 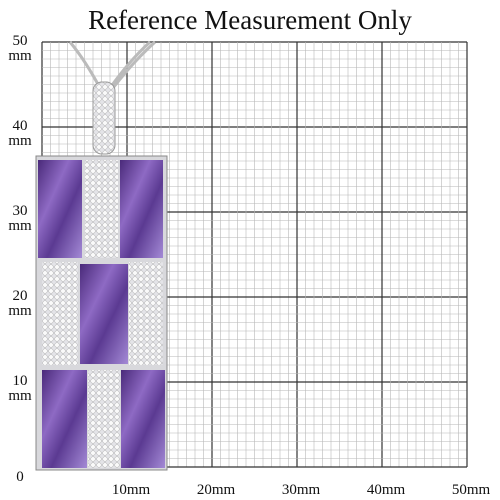 What do you see at coordinates (131, 490) in the screenshot?
I see `x-label: 10mm` at bounding box center [131, 490].